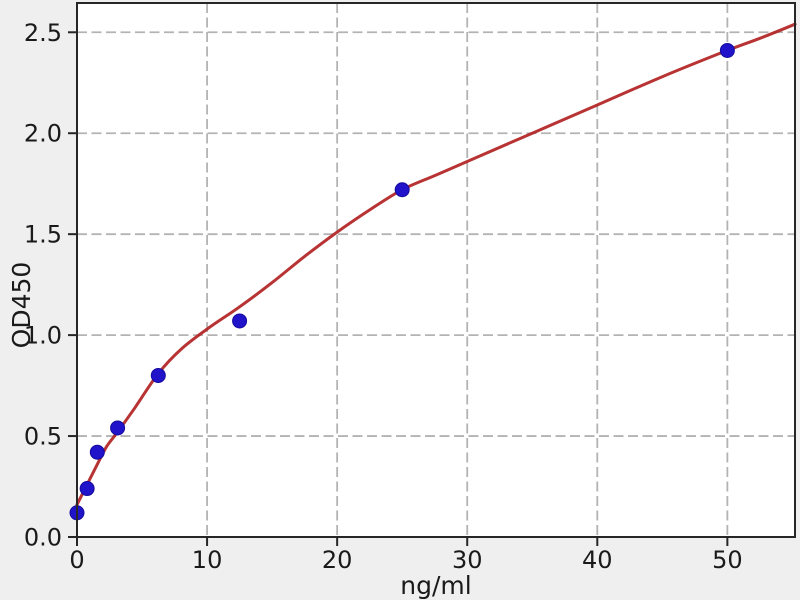 This screenshot has width=800, height=600. What do you see at coordinates (43, 33) in the screenshot?
I see `y-tick-label: 2.5` at bounding box center [43, 33].